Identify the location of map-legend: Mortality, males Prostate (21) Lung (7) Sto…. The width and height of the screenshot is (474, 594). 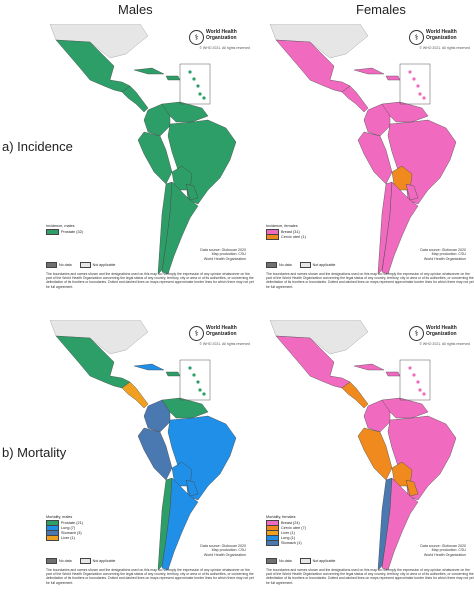
(64, 528).